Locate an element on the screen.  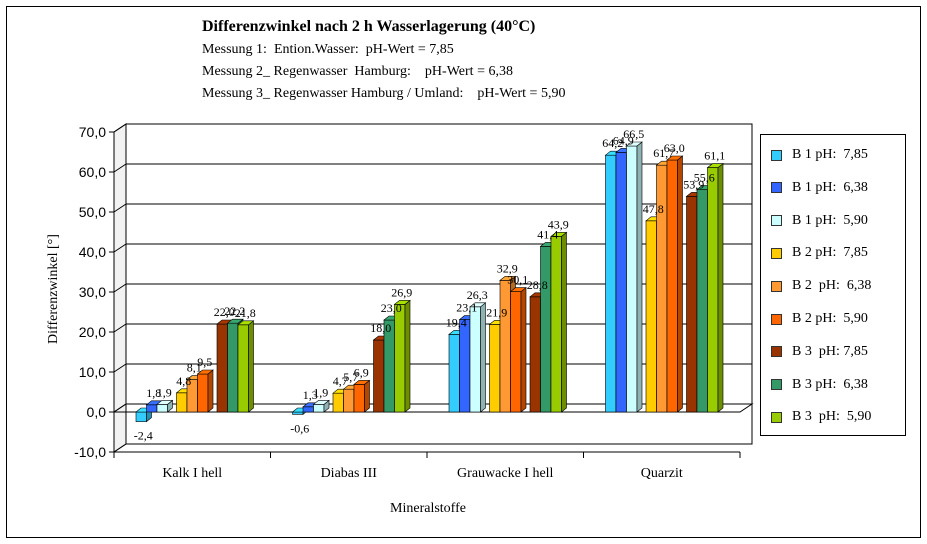
legend-item: B 2 pH: 7,85 is located at coordinates (819, 253).